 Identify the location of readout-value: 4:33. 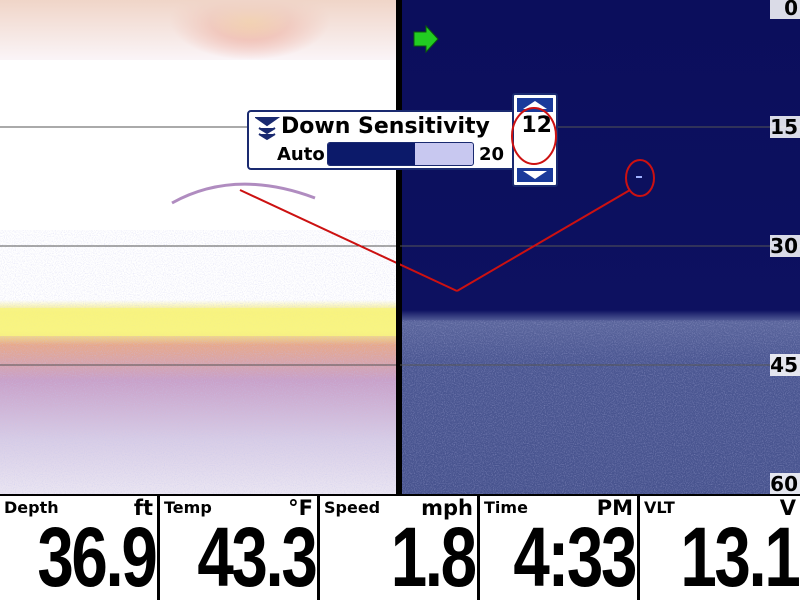
(575, 555).